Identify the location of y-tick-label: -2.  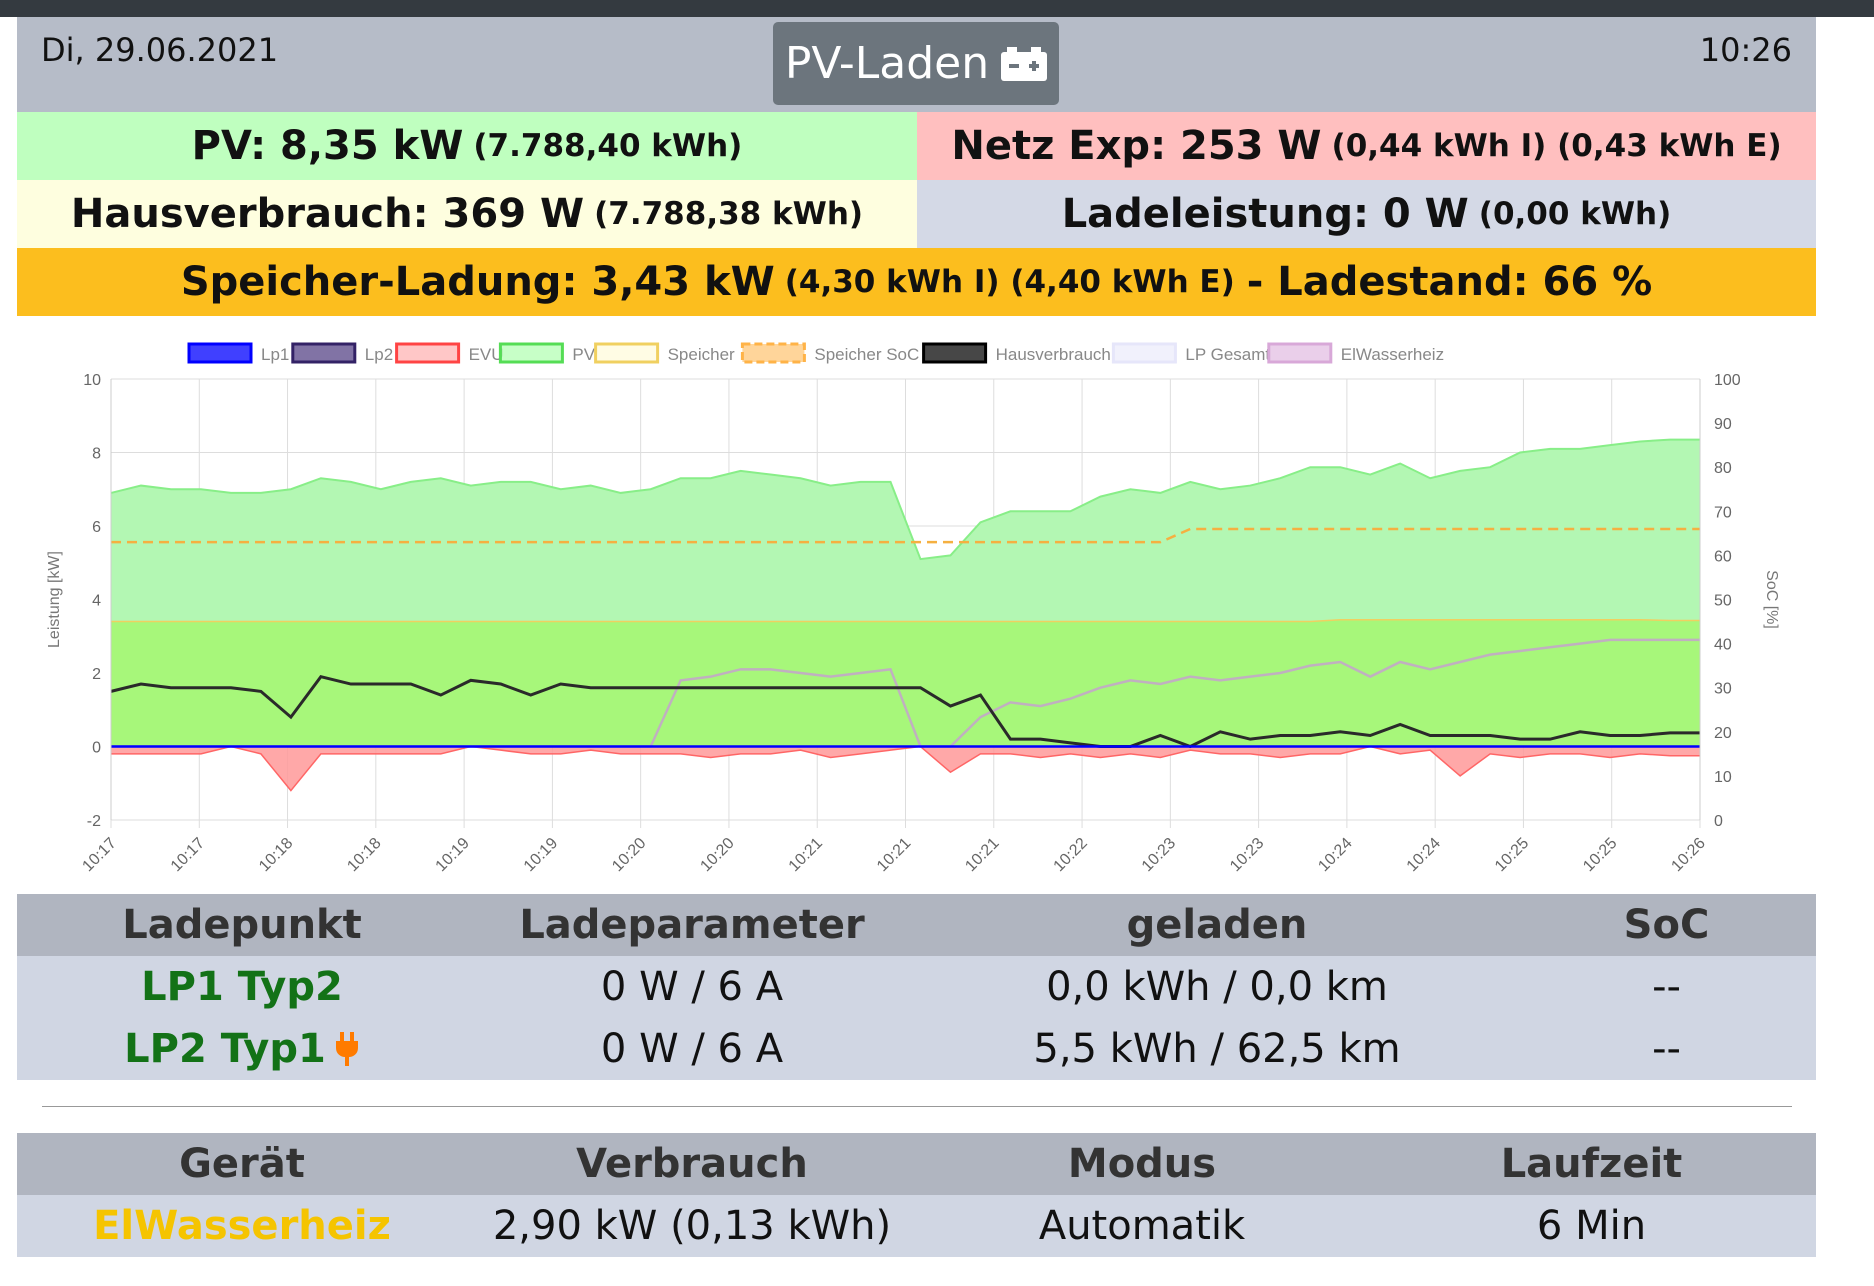
(94, 821).